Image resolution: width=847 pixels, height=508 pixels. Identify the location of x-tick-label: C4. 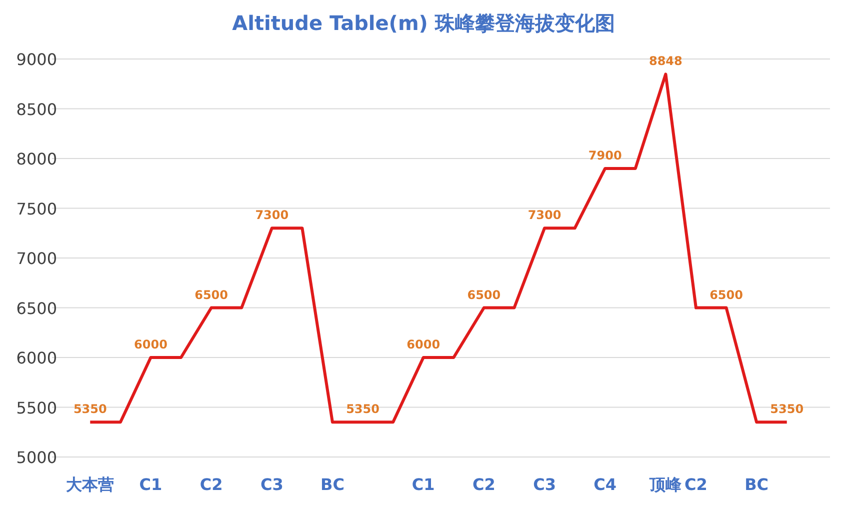
(605, 484).